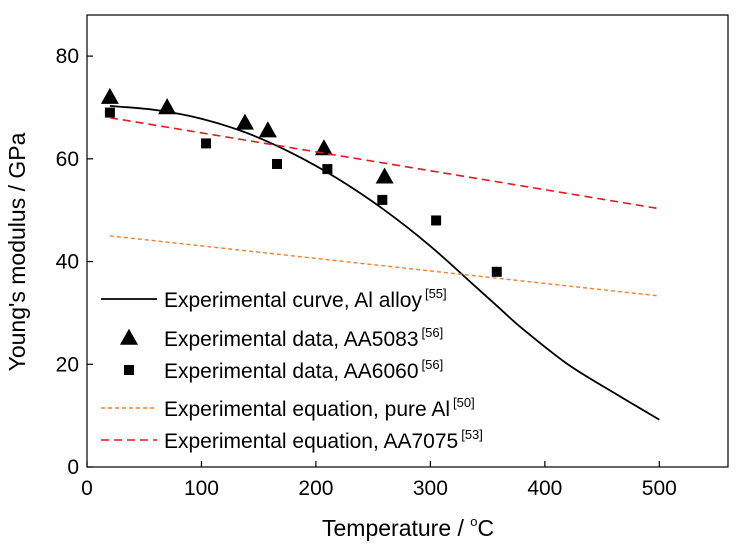  Describe the element at coordinates (307, 409) in the screenshot. I see `legend-label-text: Experimental equation, pure Al` at that location.